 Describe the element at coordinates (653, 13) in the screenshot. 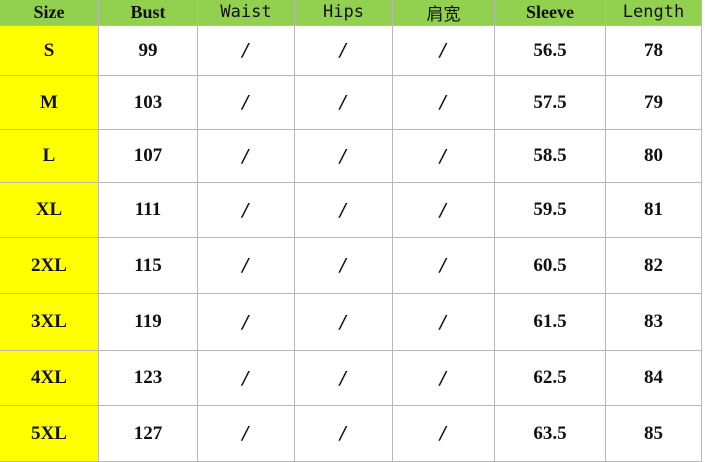

I see `header-length: Length` at that location.